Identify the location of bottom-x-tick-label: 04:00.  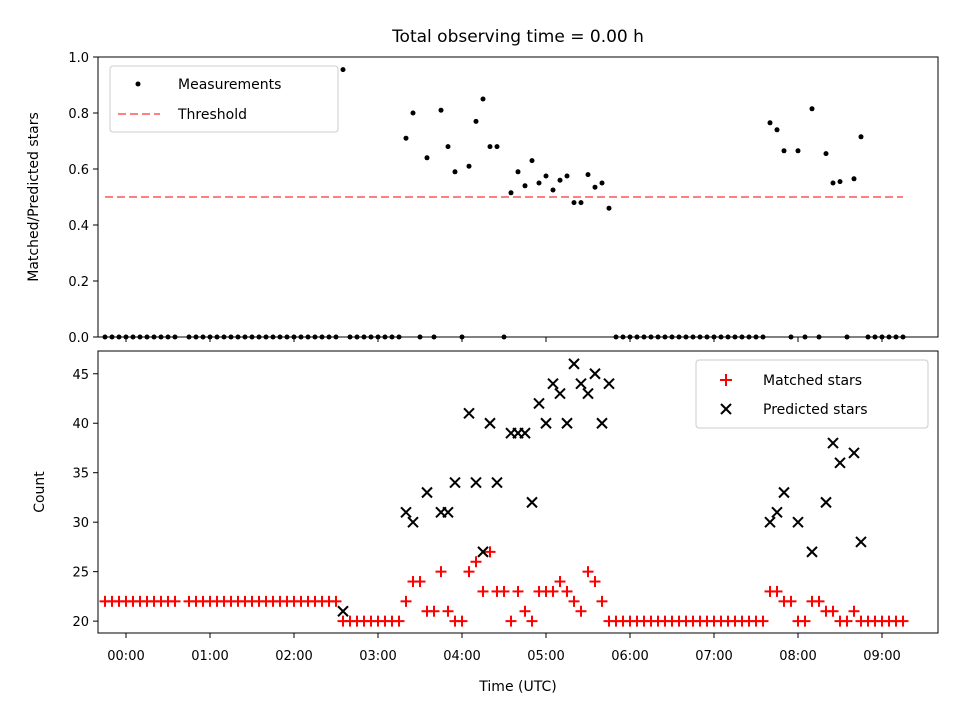
(461, 656).